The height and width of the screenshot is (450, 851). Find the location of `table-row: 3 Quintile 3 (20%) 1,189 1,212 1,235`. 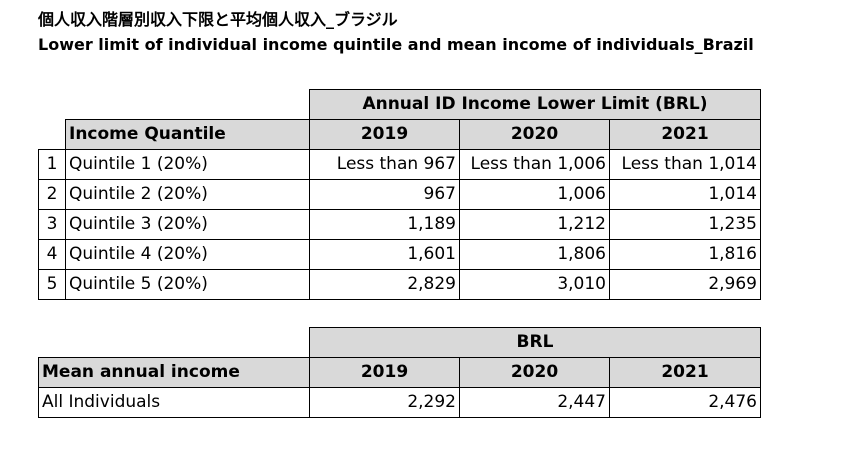

table-row: 3 Quintile 3 (20%) 1,189 1,212 1,235 is located at coordinates (399, 224).